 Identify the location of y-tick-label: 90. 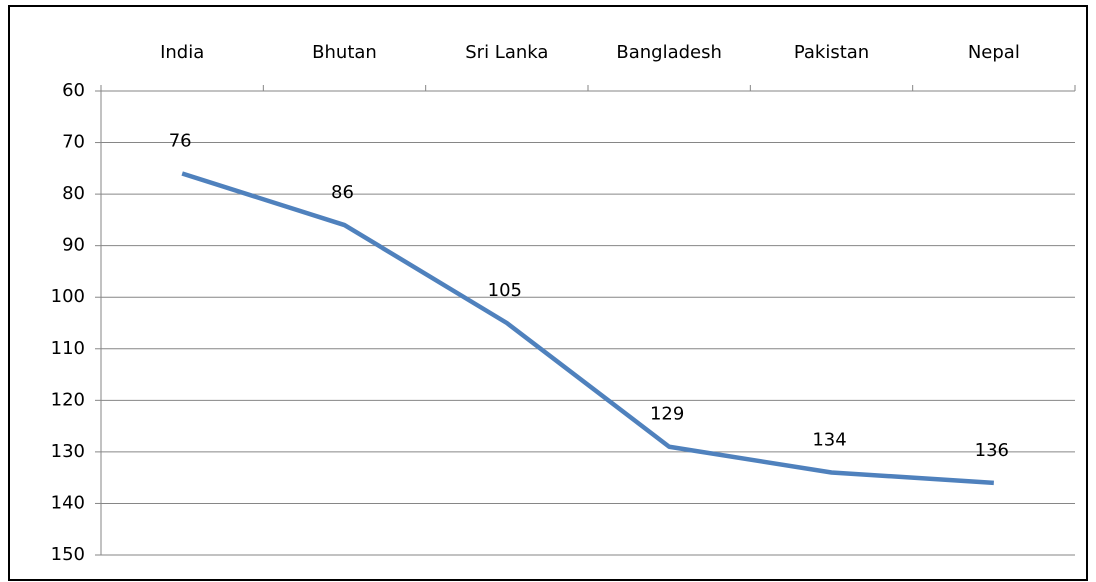
(73, 245).